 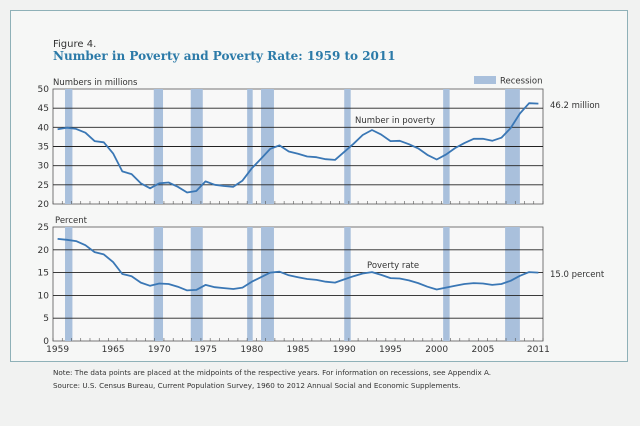 I want to click on figure-label: Figure 4., so click(x=75, y=44).